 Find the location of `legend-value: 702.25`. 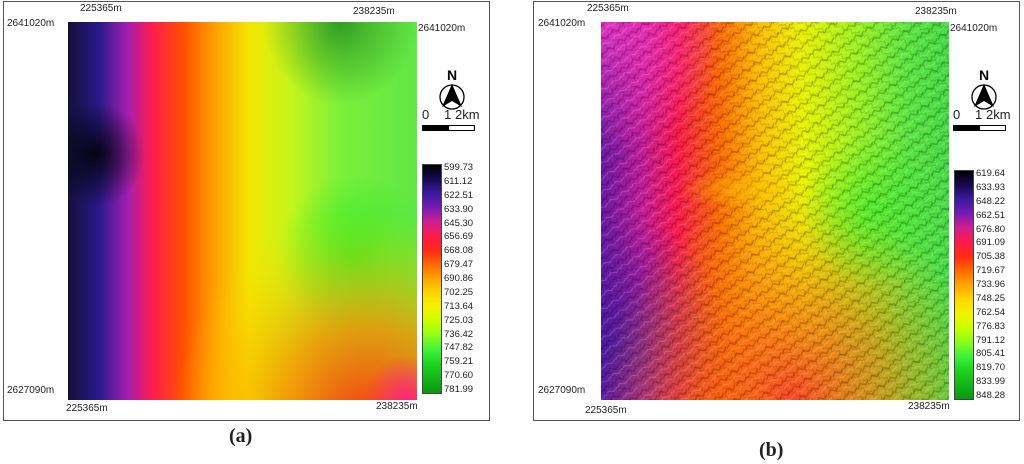

legend-value: 702.25 is located at coordinates (459, 292).